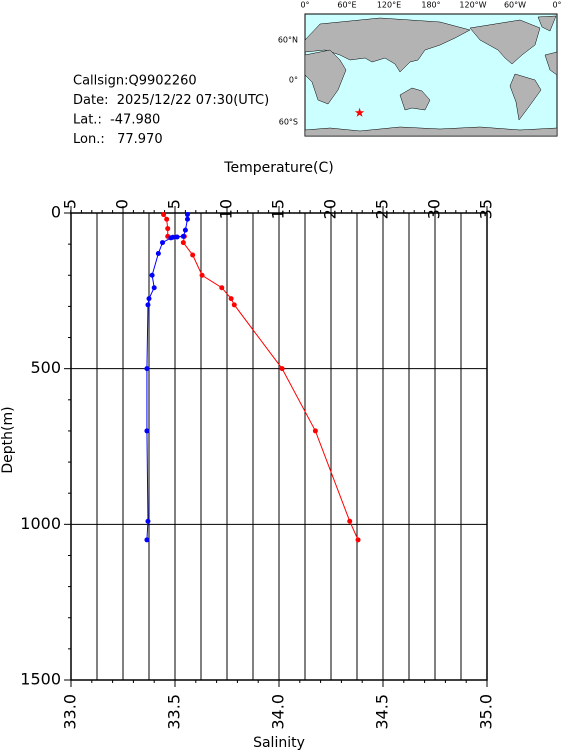 Image resolution: width=564 pixels, height=751 pixels. What do you see at coordinates (293, 80) in the screenshot?
I see `map-y-label: 0°` at bounding box center [293, 80].